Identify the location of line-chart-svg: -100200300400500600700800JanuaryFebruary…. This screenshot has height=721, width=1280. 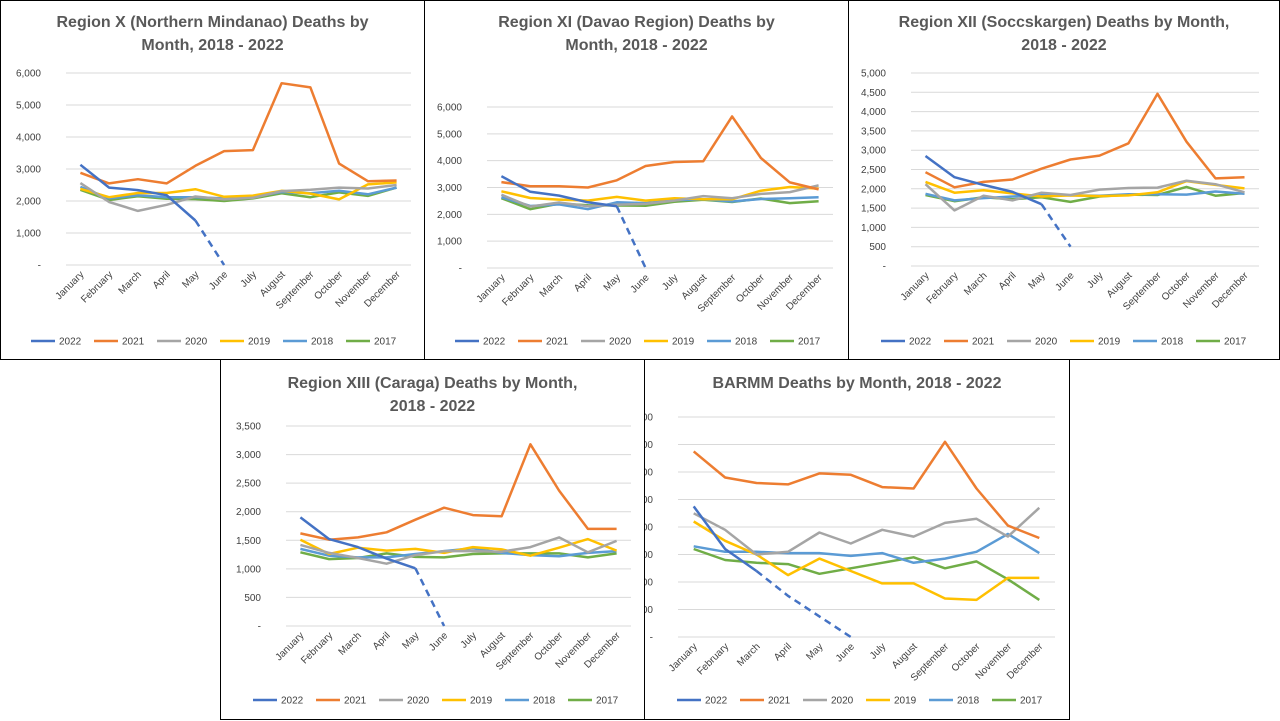
(850, 560).